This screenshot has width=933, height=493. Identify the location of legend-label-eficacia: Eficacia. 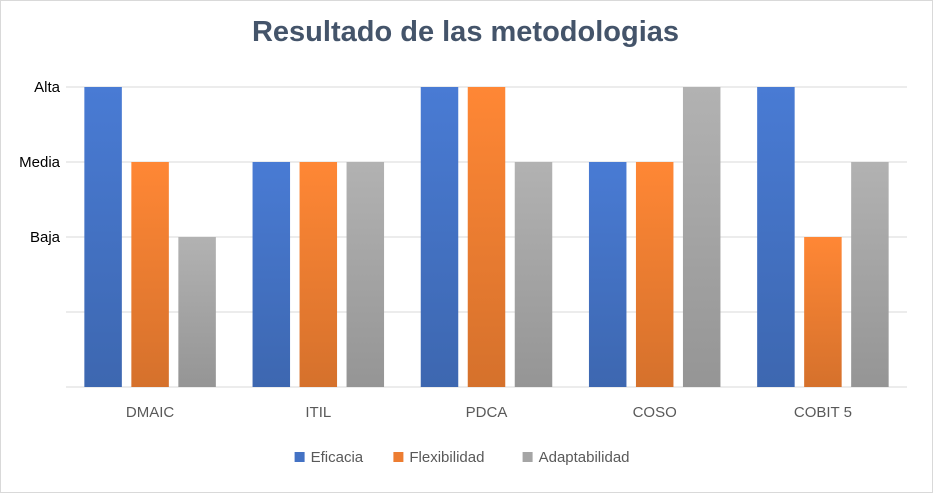
(337, 457).